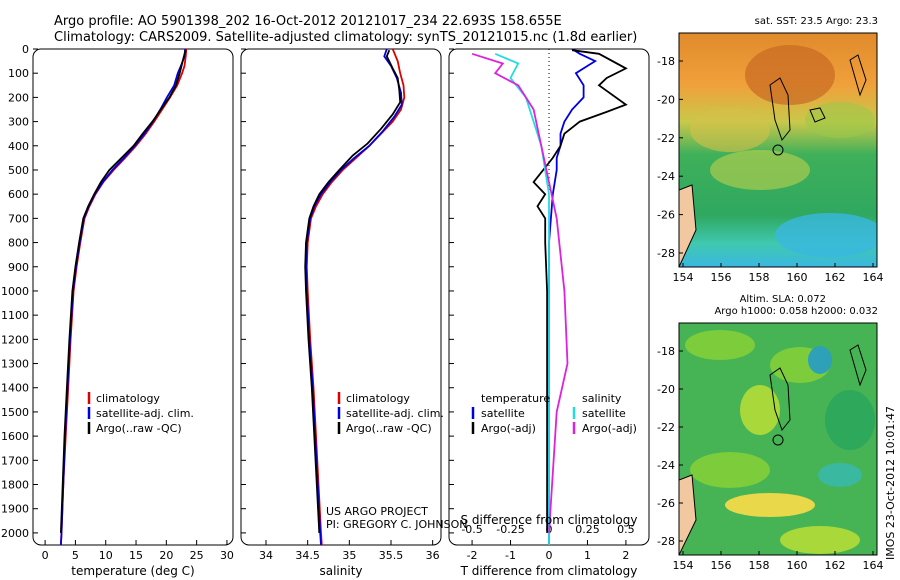 Image resolution: width=900 pixels, height=580 pixels. What do you see at coordinates (515, 398) in the screenshot?
I see `legend-temperature-title: temperature` at bounding box center [515, 398].